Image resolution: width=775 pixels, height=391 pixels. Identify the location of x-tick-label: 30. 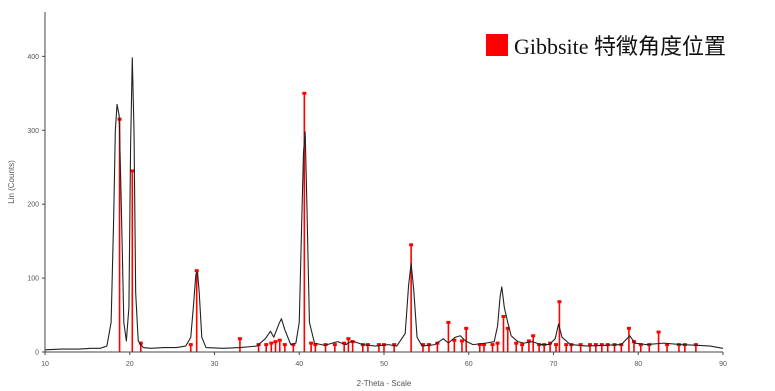
(215, 364).